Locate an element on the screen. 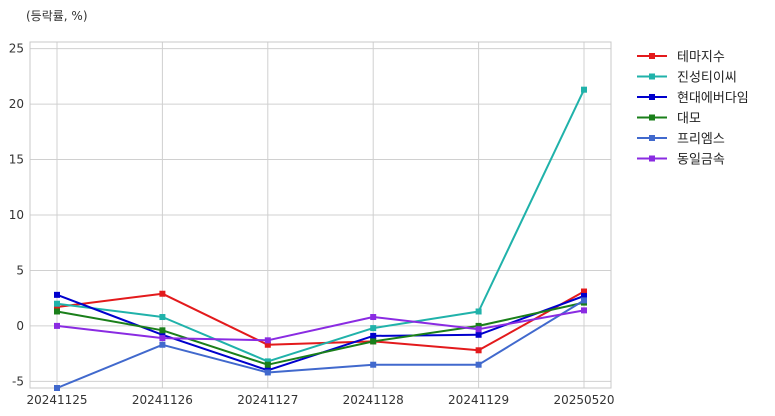  legend-label: 프리엠스 is located at coordinates (701, 139).